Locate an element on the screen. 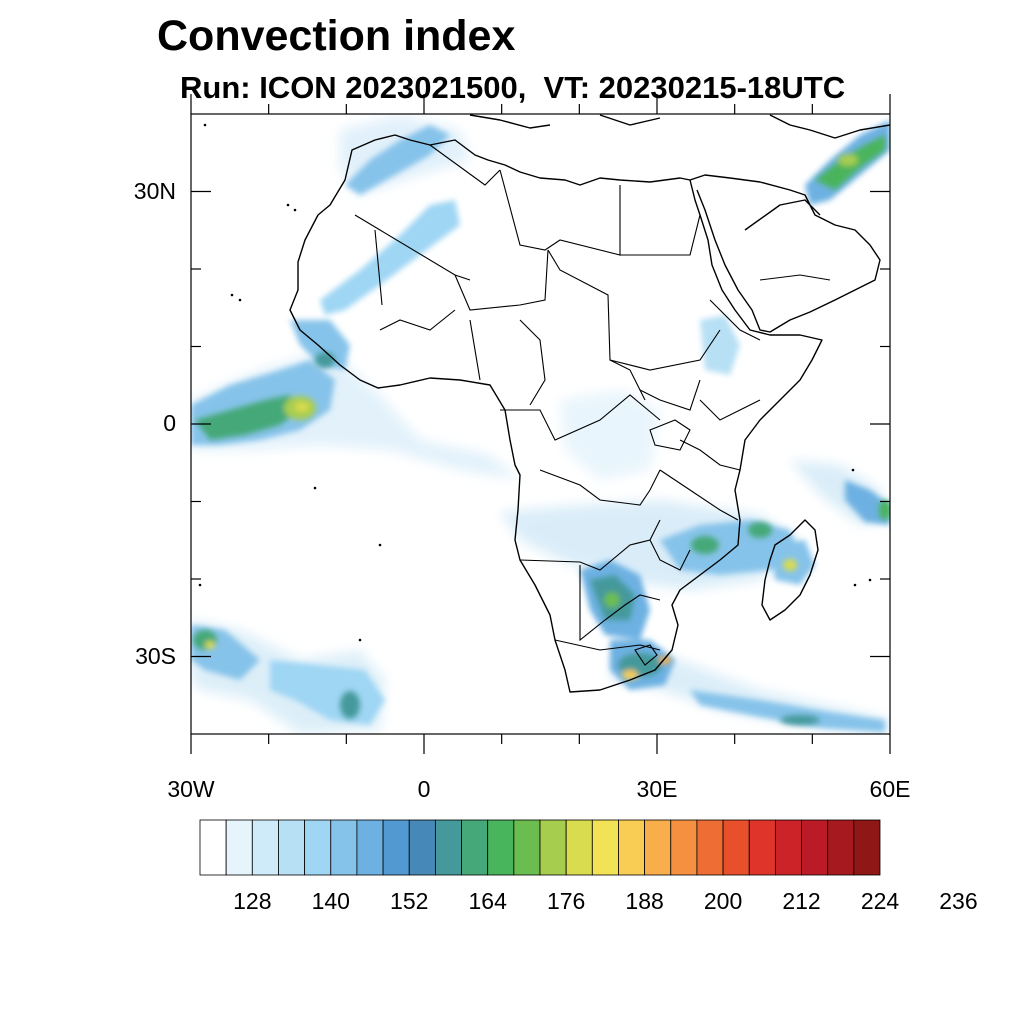 This screenshot has width=1024, height=1024. lon-label: 0 is located at coordinates (424, 789).